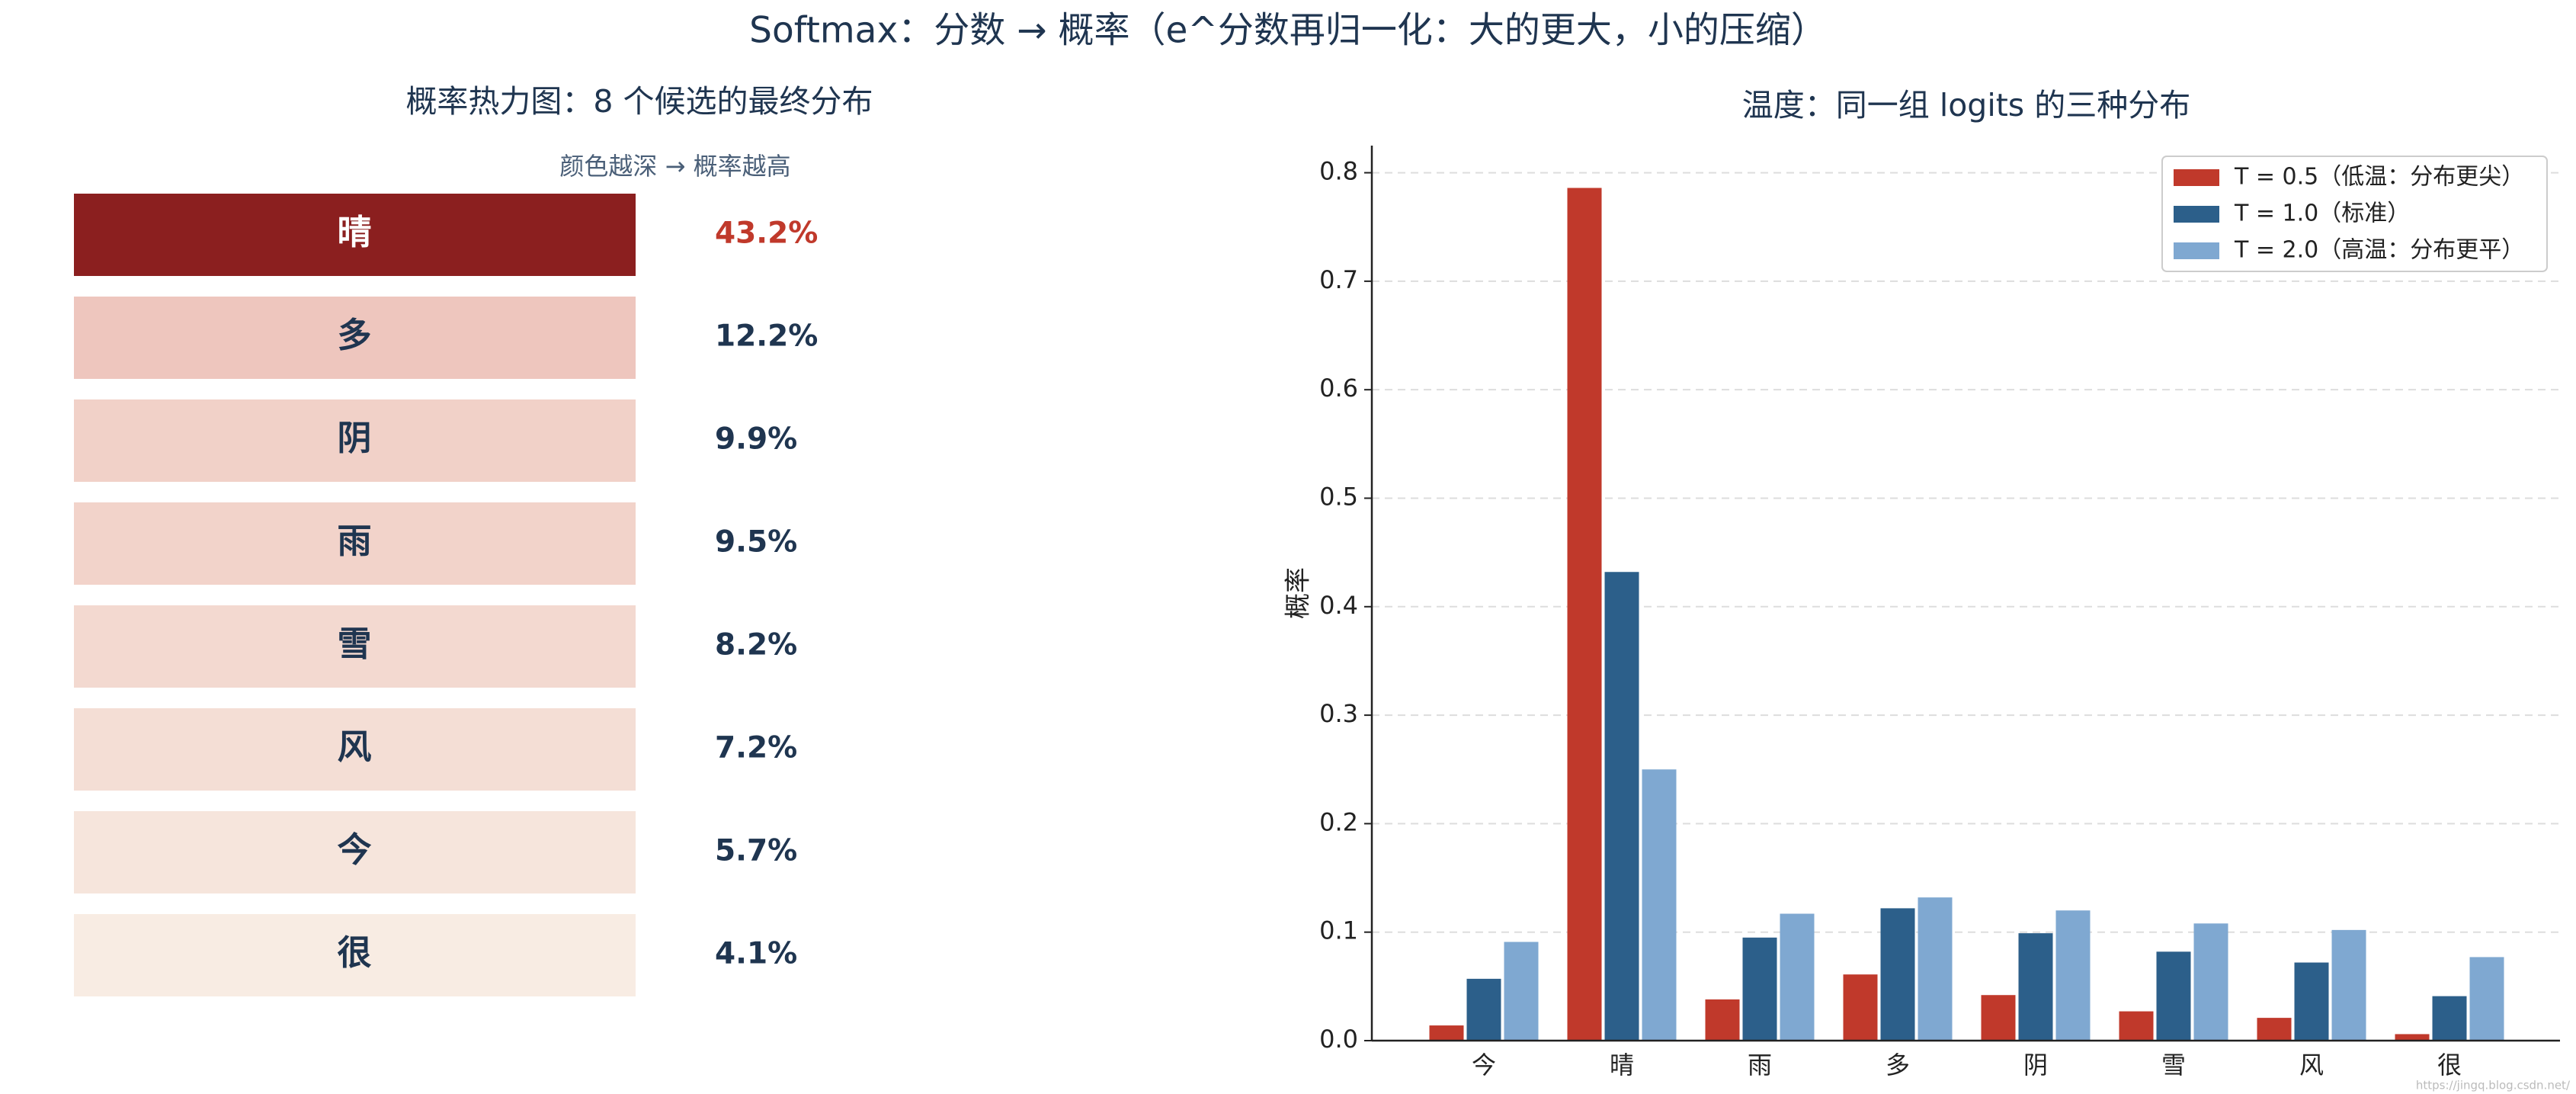 Image resolution: width=2576 pixels, height=1094 pixels. Describe the element at coordinates (639, 102) in the screenshot. I see `chart-title: 概率热力图：8 个候选的最终分布` at that location.